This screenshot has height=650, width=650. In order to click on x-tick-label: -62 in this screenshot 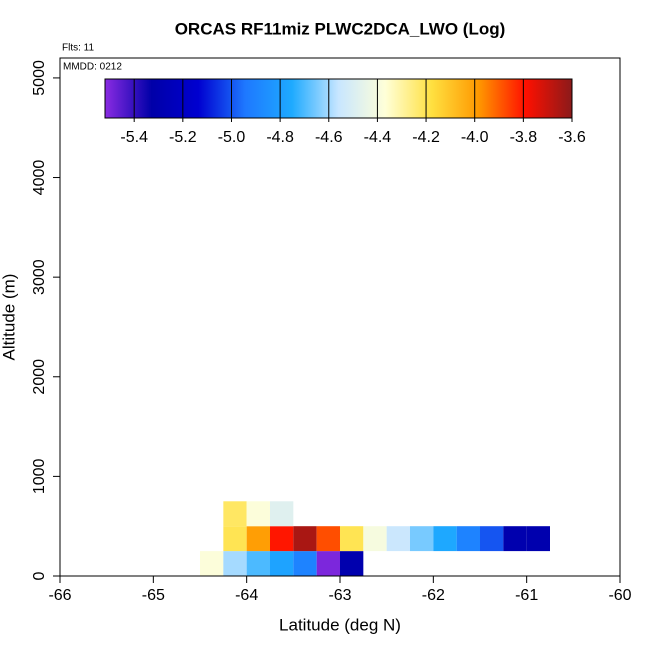, I will do `click(433, 595)`.